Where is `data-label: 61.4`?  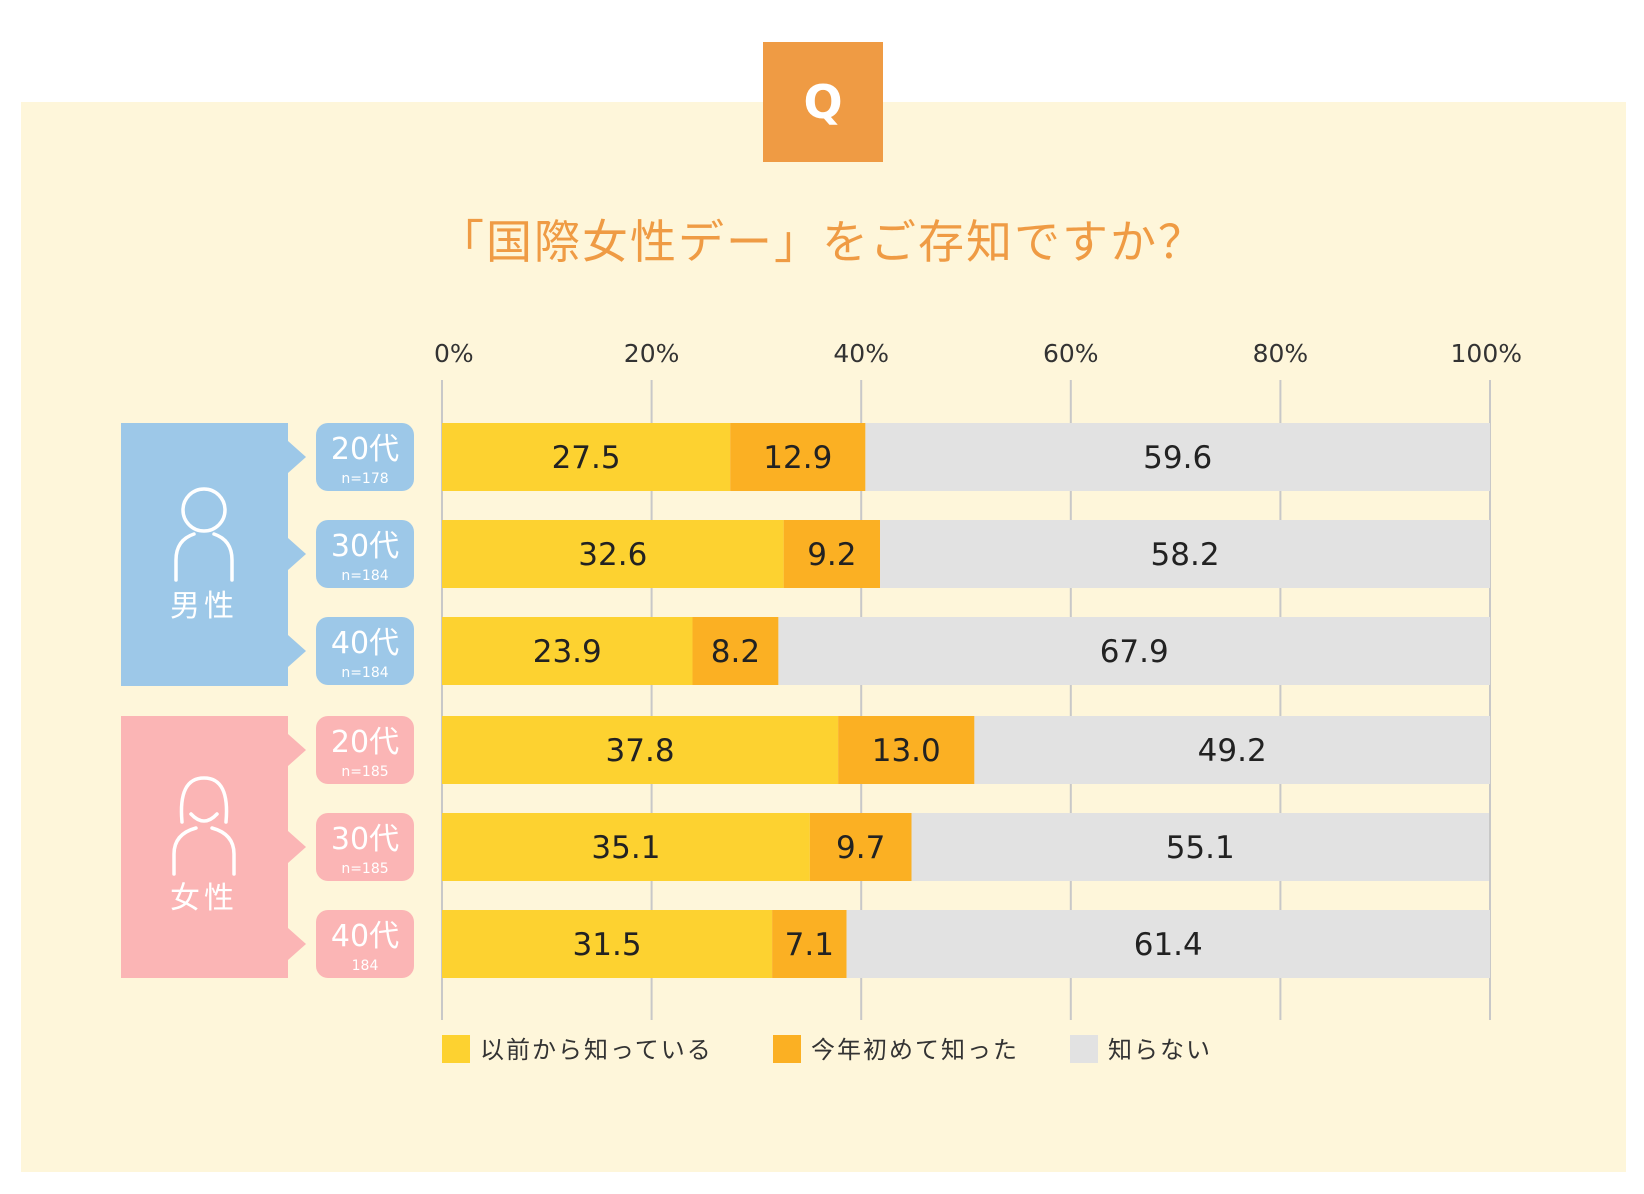
data-label: 61.4 is located at coordinates (1168, 945).